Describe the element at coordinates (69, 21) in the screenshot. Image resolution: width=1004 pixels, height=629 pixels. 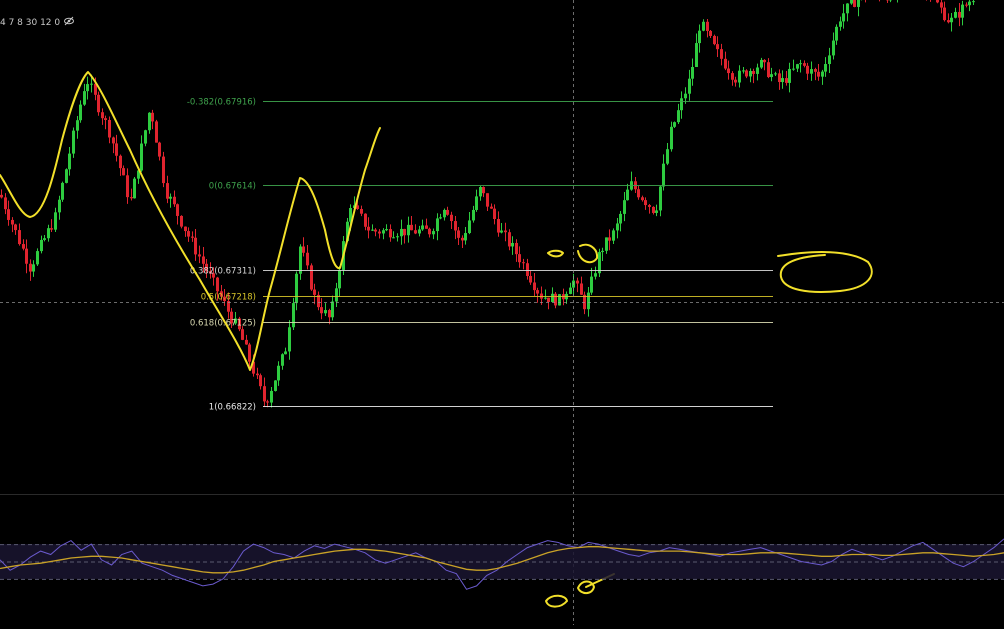
I see `hide-eye-icon` at that location.